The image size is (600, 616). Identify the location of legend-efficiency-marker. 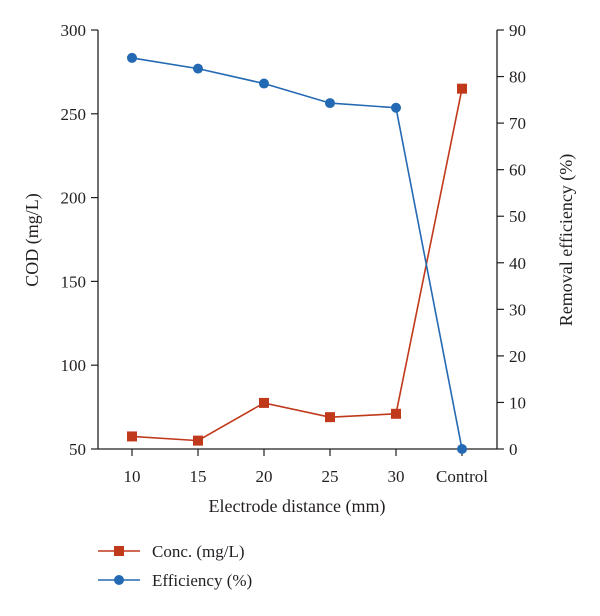
(119, 580).